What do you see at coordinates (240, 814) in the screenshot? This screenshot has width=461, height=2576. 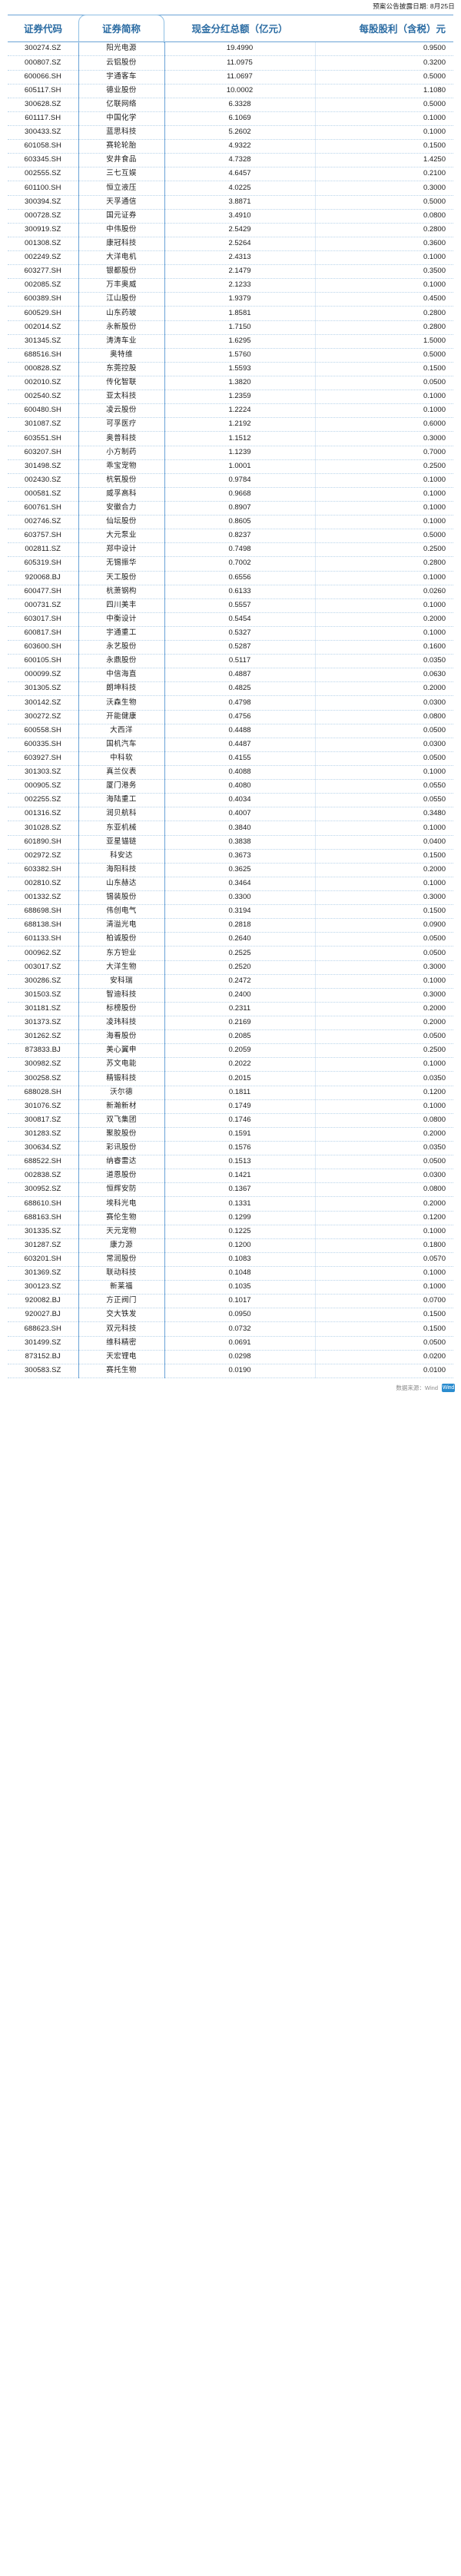 I see `cell-total: 0.4007` at bounding box center [240, 814].